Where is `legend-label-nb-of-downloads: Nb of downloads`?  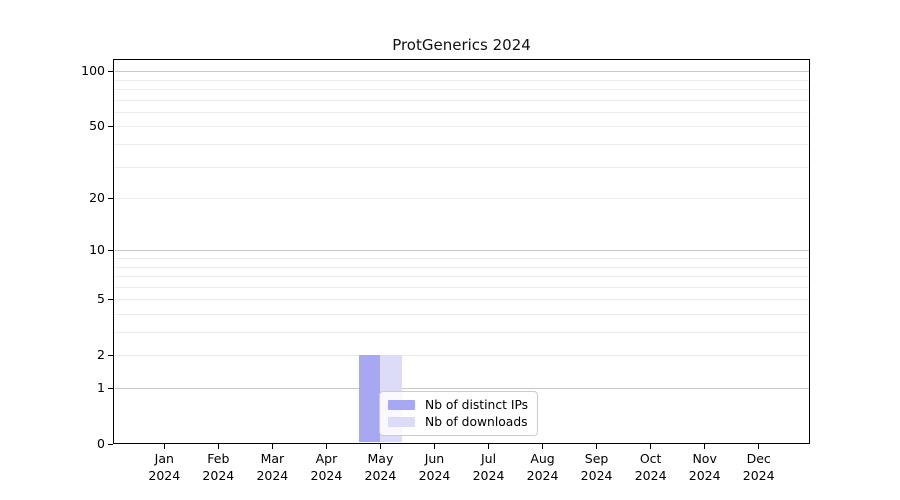 legend-label-nb-of-downloads: Nb of downloads is located at coordinates (476, 422).